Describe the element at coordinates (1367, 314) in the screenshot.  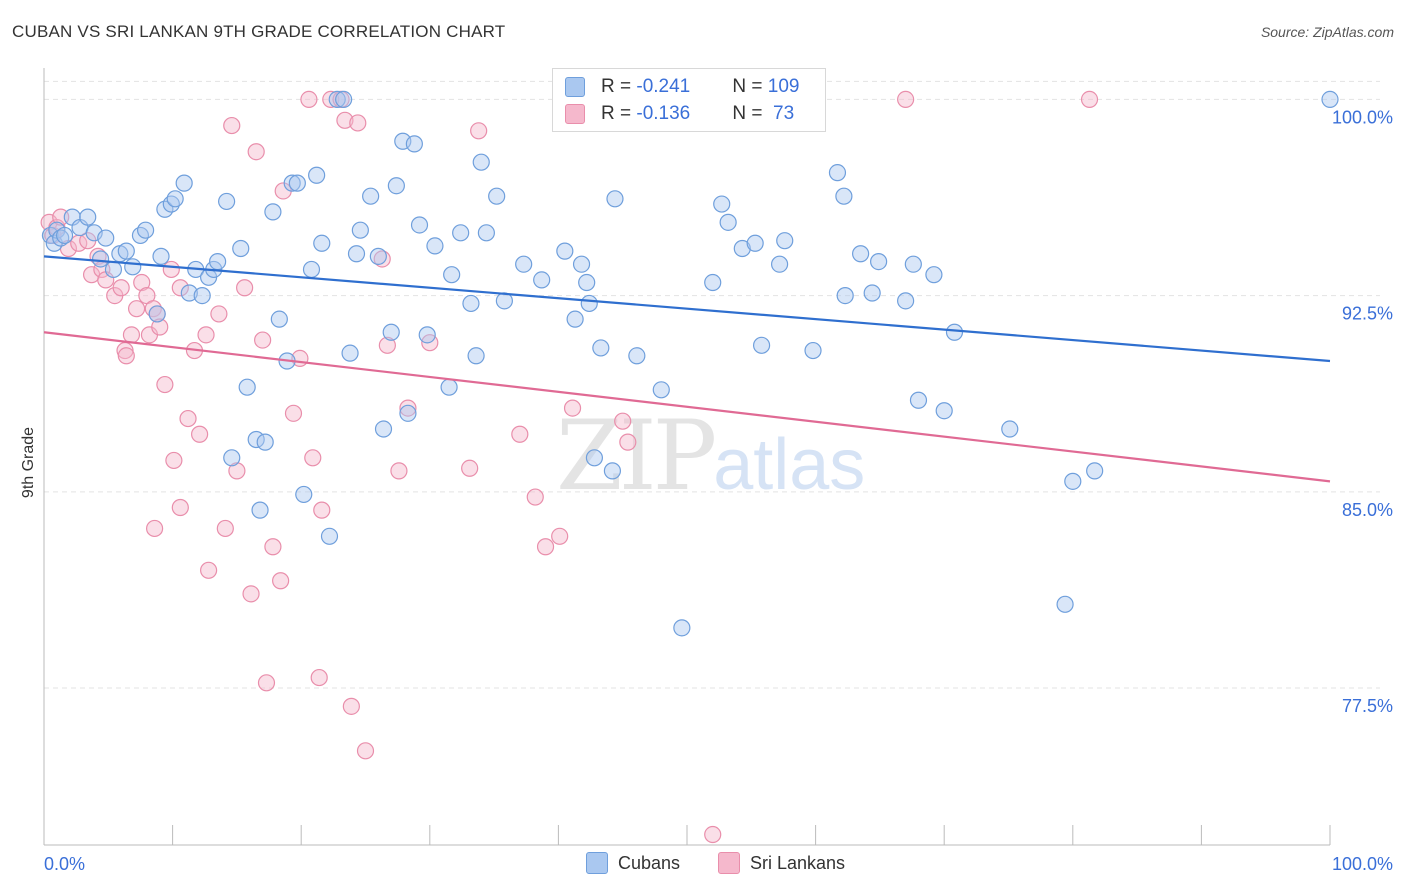
I see `y-tick-label: 92.5%` at that location.